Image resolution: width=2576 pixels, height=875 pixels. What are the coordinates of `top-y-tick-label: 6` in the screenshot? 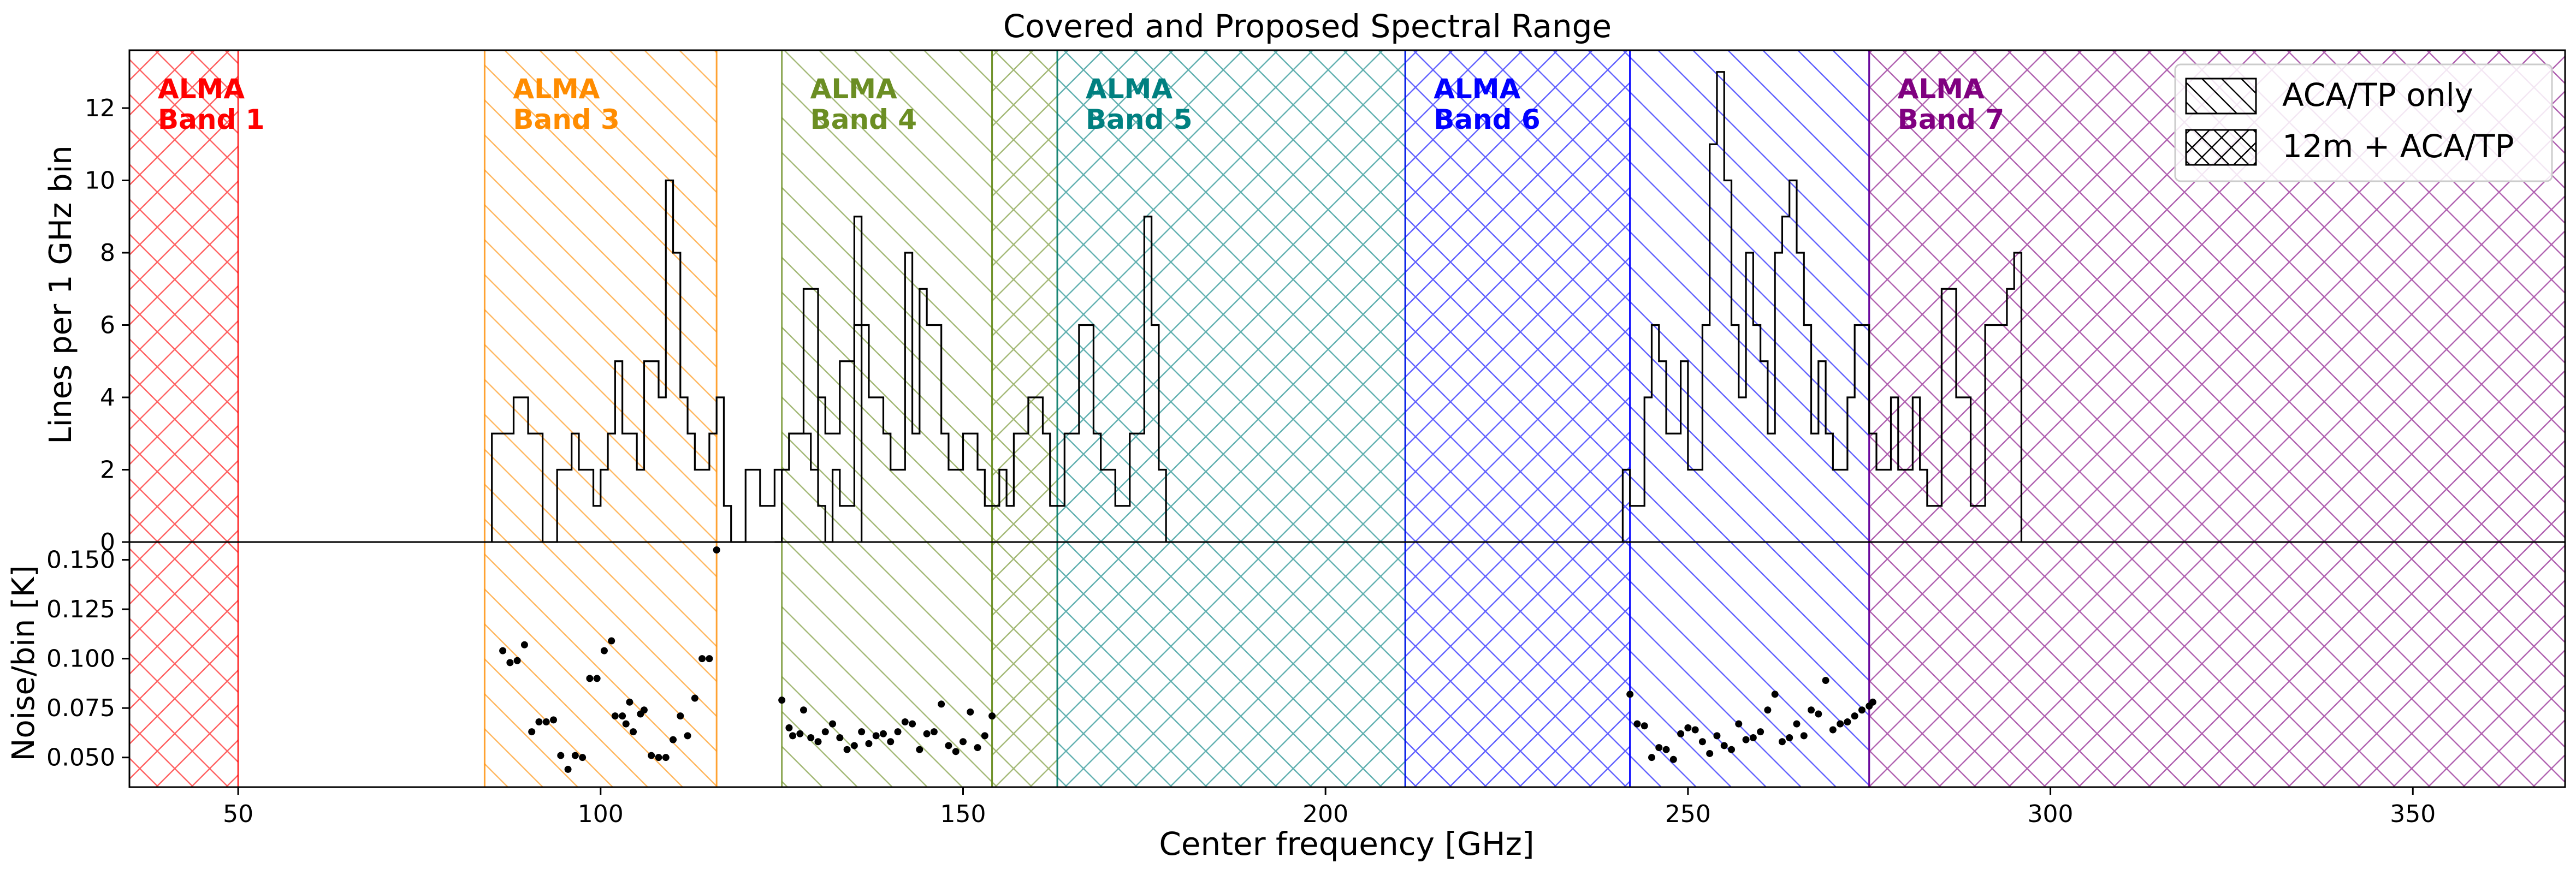 It's located at (107, 326).